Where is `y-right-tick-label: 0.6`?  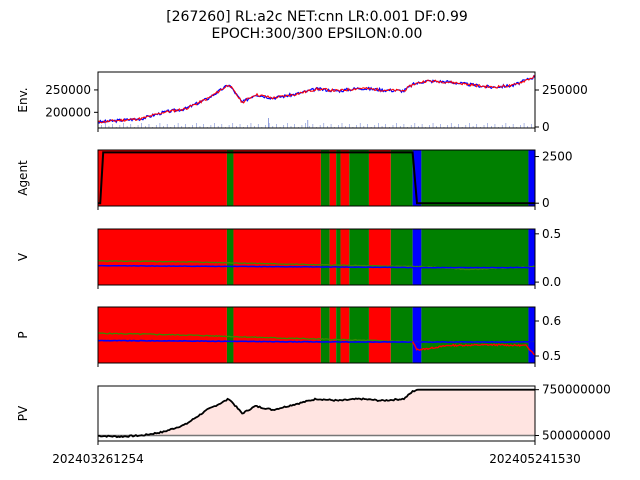
y-right-tick-label: 0.6 is located at coordinates (551, 321).